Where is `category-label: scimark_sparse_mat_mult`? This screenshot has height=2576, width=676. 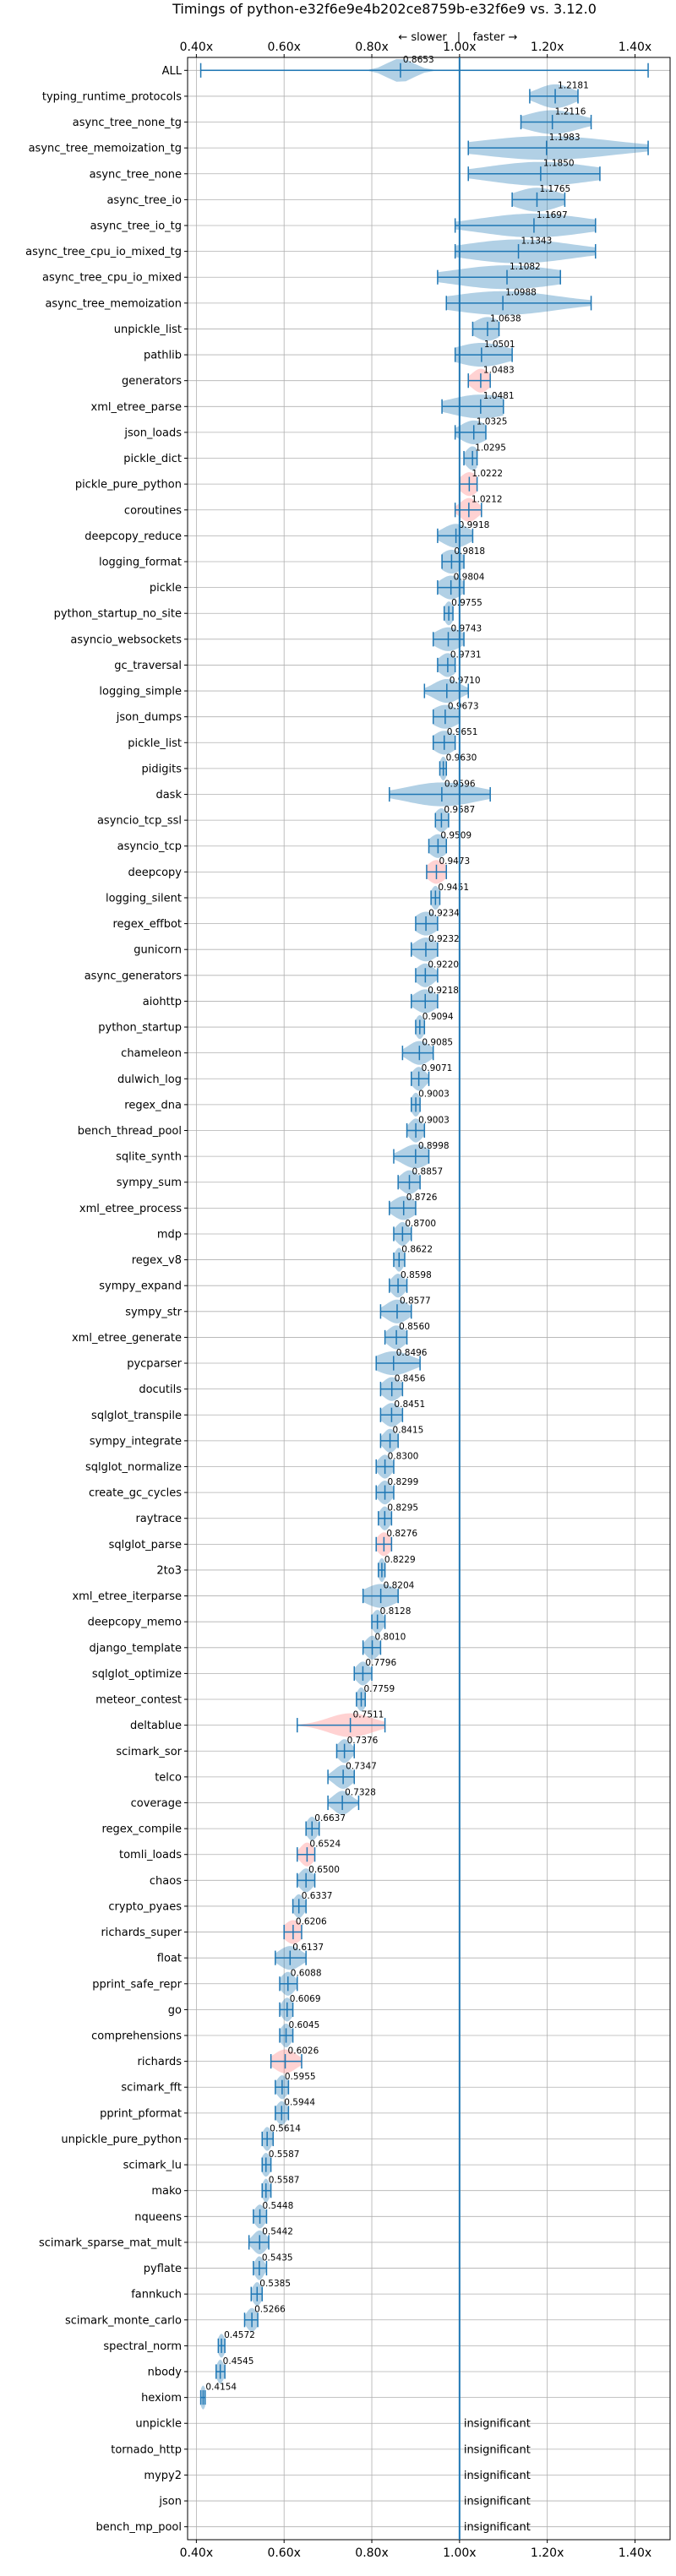
category-label: scimark_sparse_mat_mult is located at coordinates (110, 2242).